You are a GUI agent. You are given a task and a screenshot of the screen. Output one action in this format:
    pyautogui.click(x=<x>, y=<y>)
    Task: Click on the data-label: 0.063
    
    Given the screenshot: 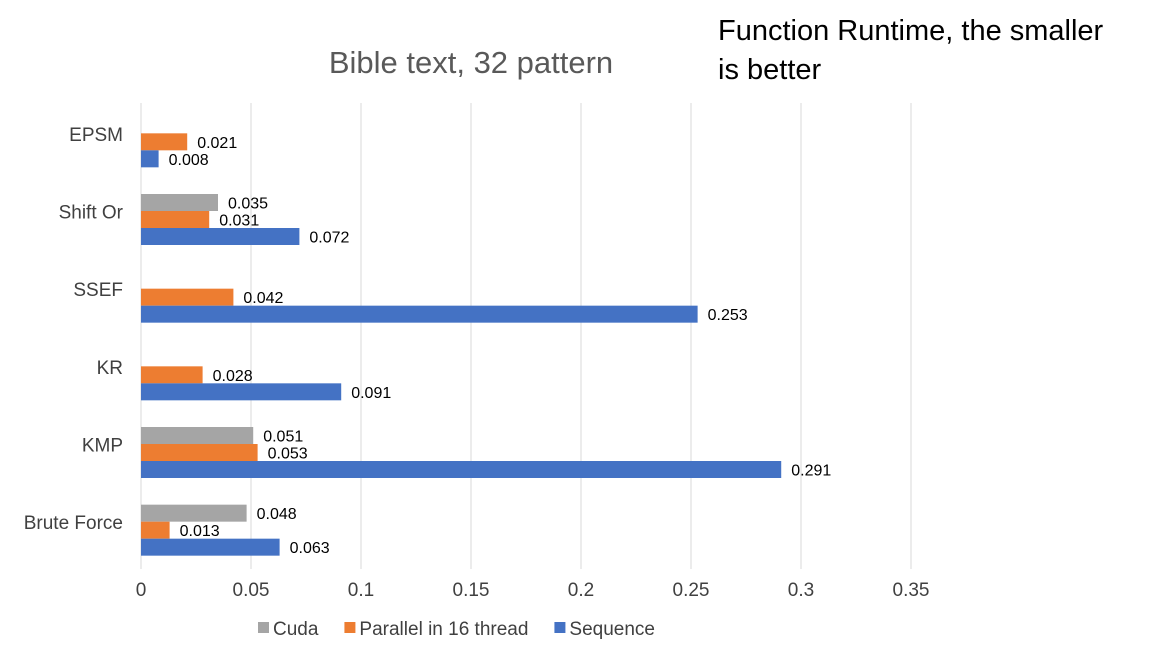 What is the action you would take?
    pyautogui.click(x=310, y=548)
    